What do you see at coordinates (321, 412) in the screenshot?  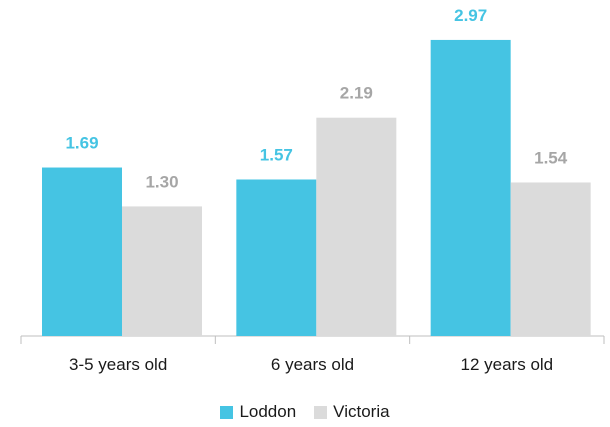 I see `legend-swatch-victoria` at bounding box center [321, 412].